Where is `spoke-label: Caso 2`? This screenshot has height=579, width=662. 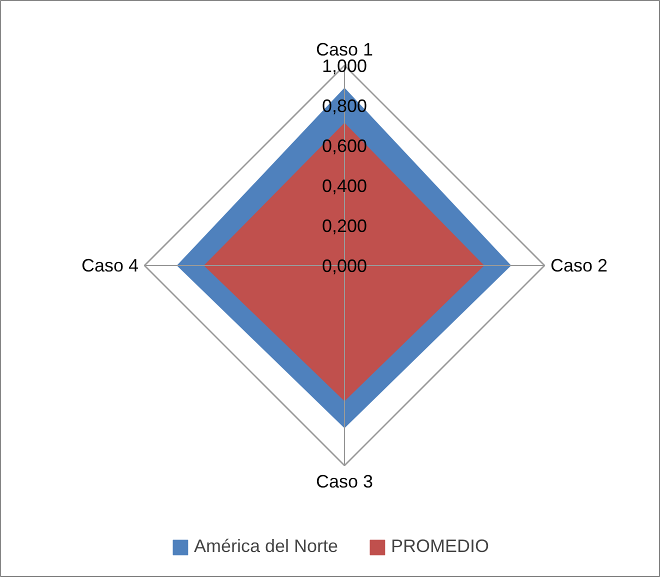 spoke-label: Caso 2 is located at coordinates (579, 266).